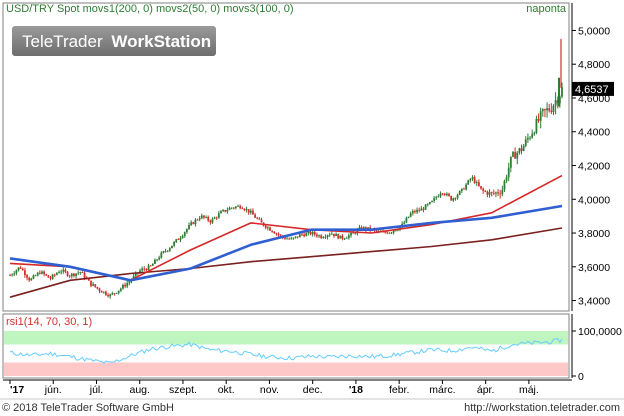 The image size is (624, 416). What do you see at coordinates (114, 41) in the screenshot?
I see `watermark-badge` at bounding box center [114, 41].